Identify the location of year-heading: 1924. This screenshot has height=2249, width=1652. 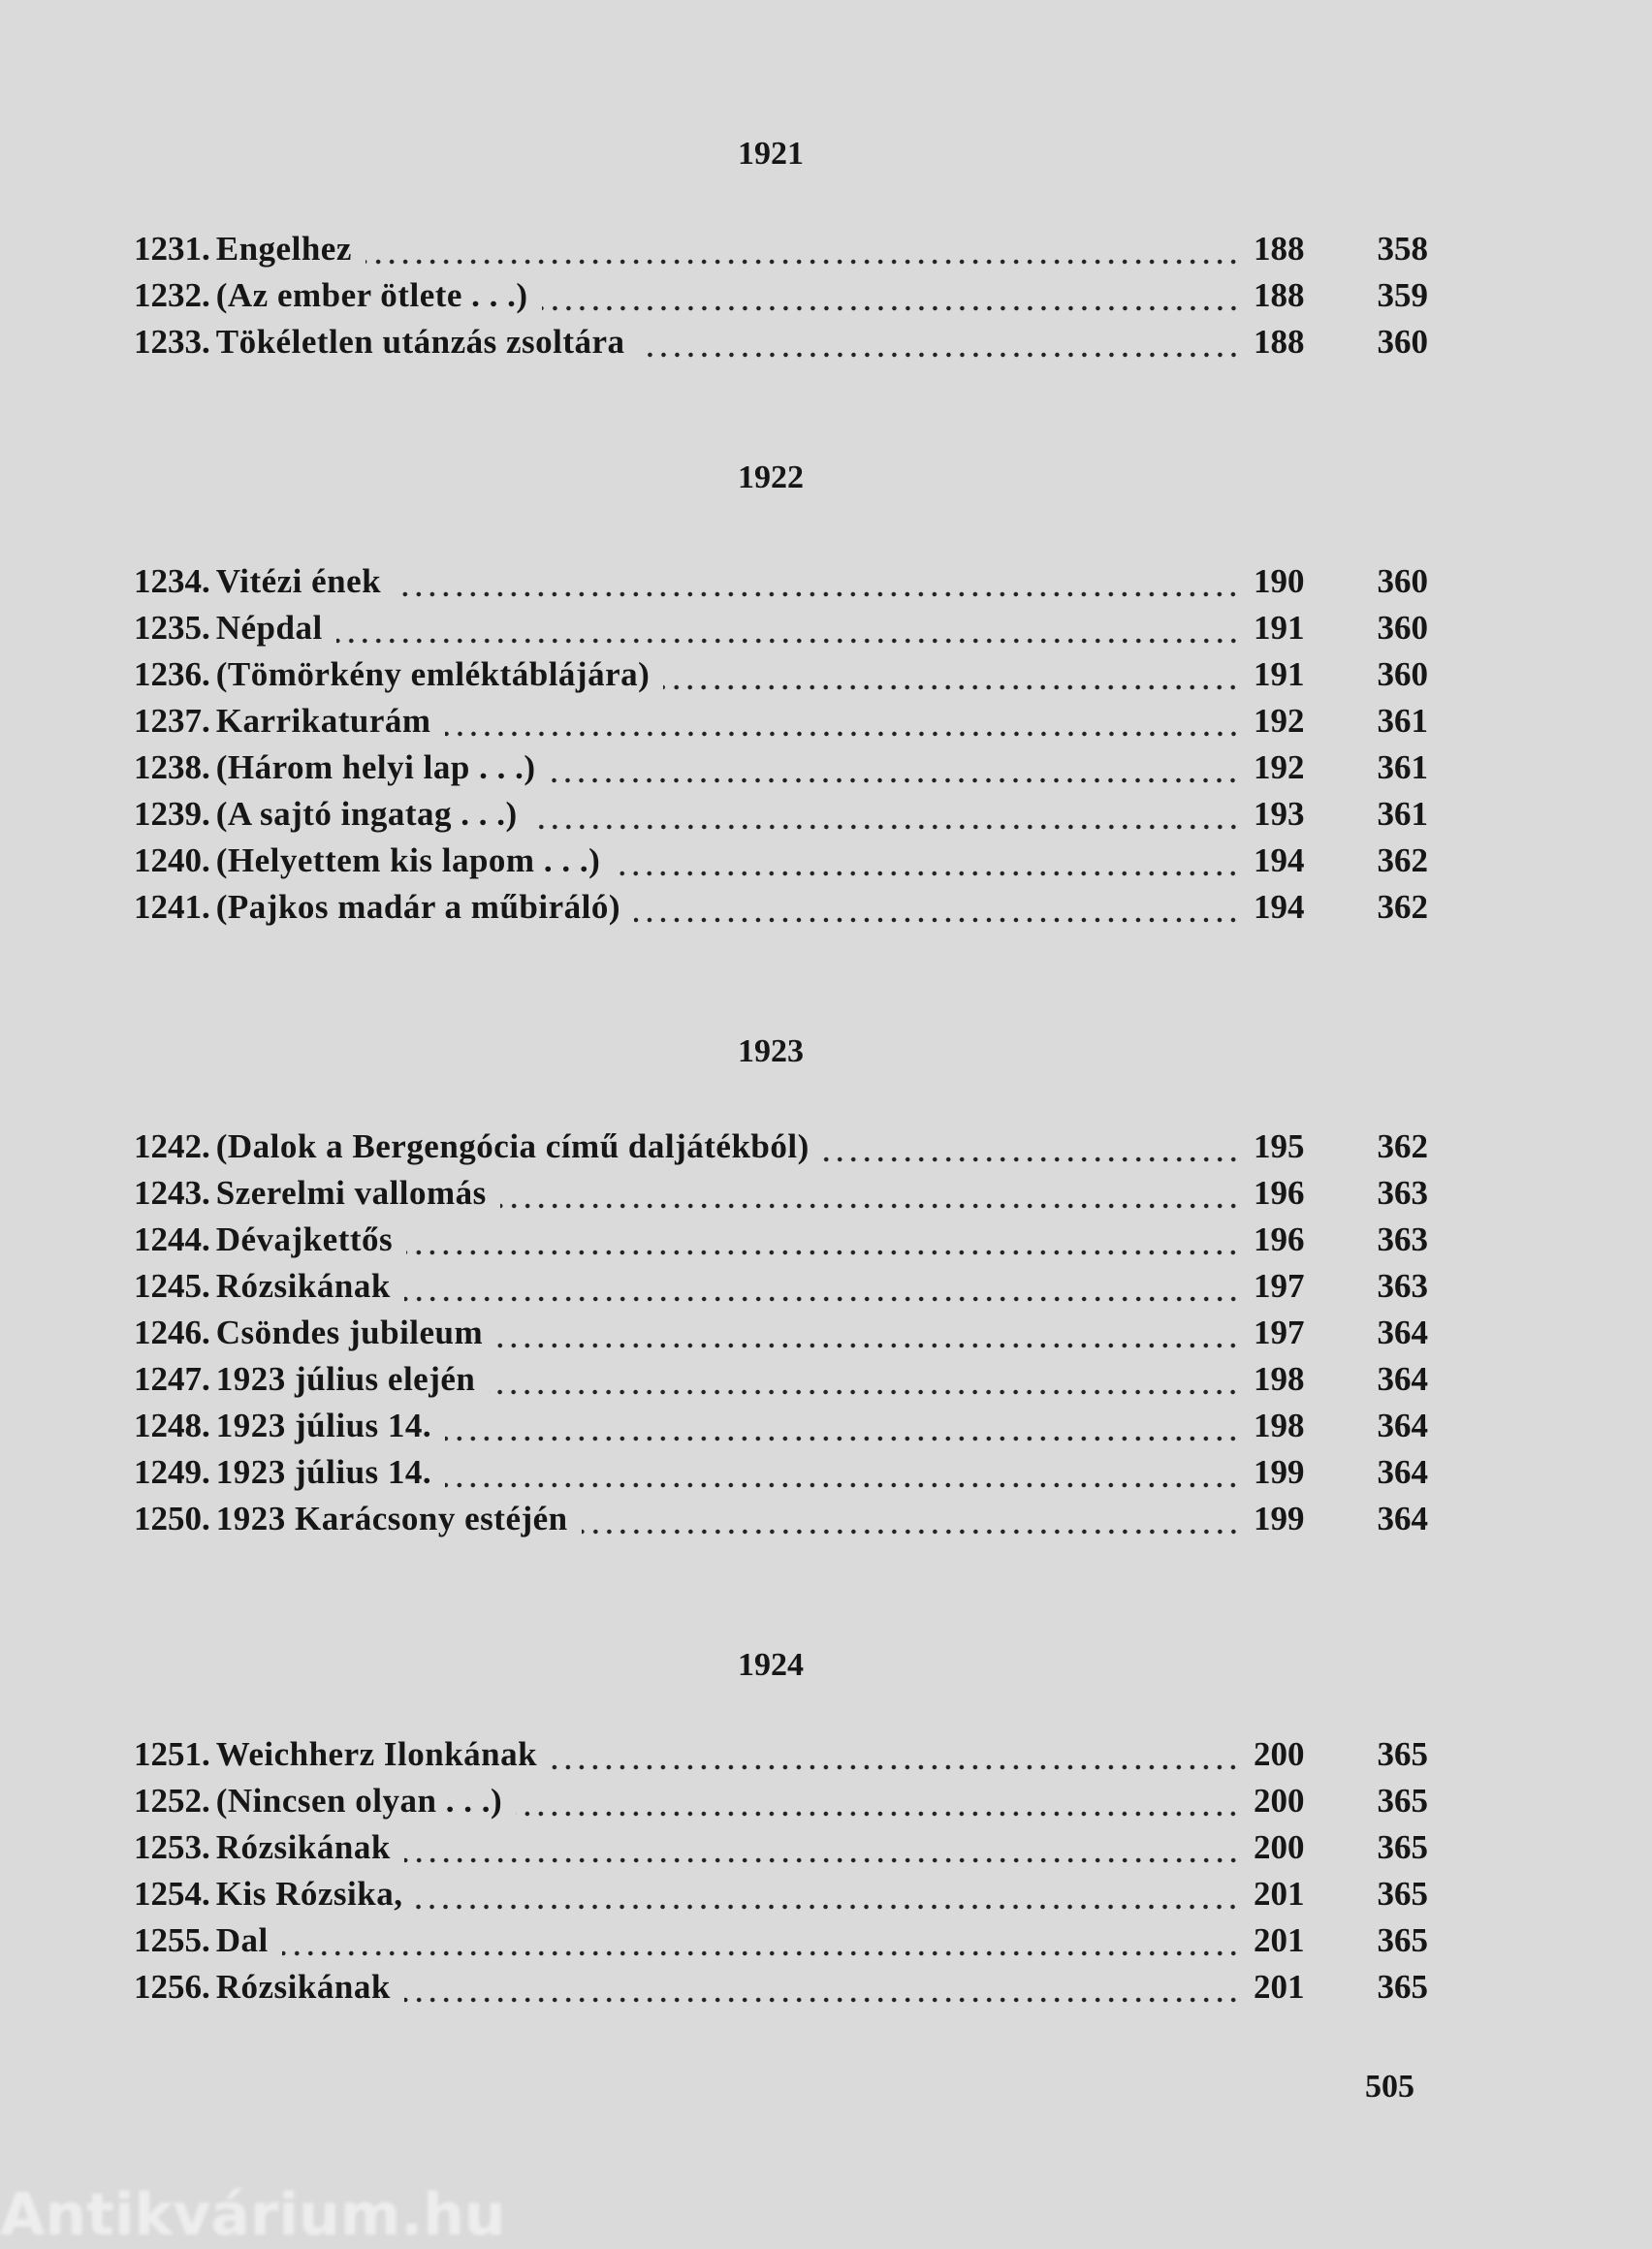
(771, 1665).